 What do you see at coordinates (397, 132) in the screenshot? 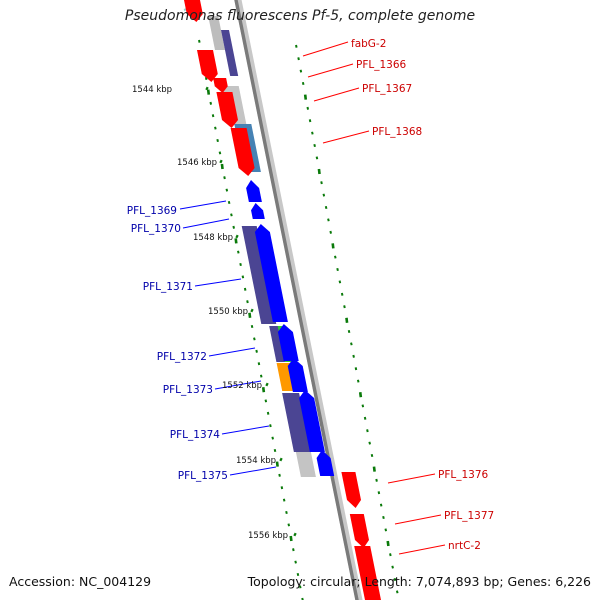
I see `gene-label-pfl-1368: PFL_1368` at bounding box center [397, 132].